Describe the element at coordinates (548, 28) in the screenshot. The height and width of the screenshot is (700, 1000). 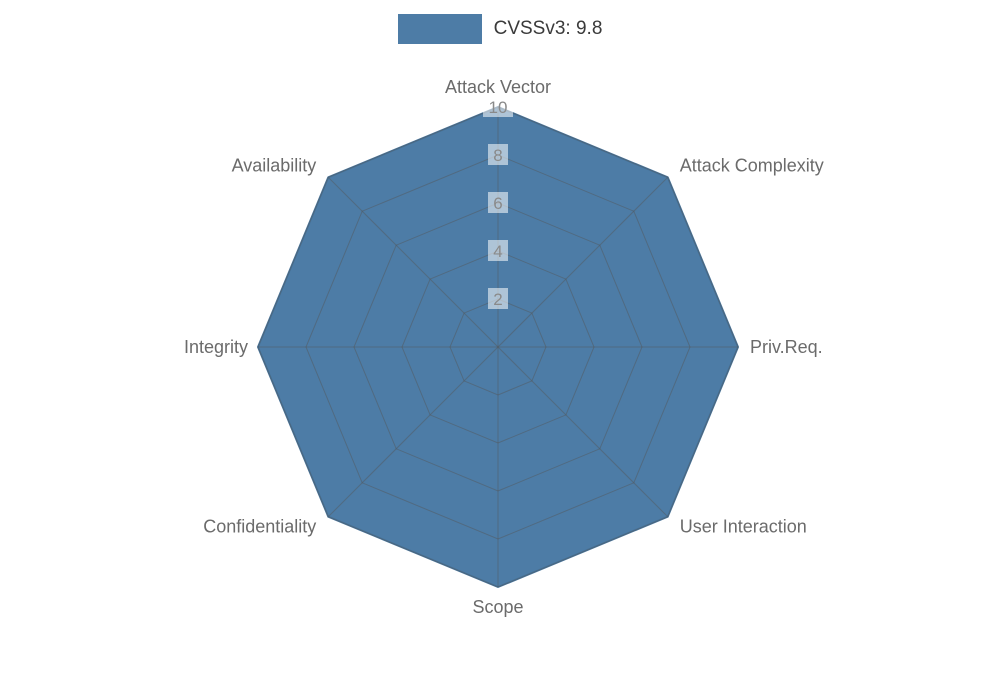
I see `legend-label: CVSSv3: 9.8` at that location.